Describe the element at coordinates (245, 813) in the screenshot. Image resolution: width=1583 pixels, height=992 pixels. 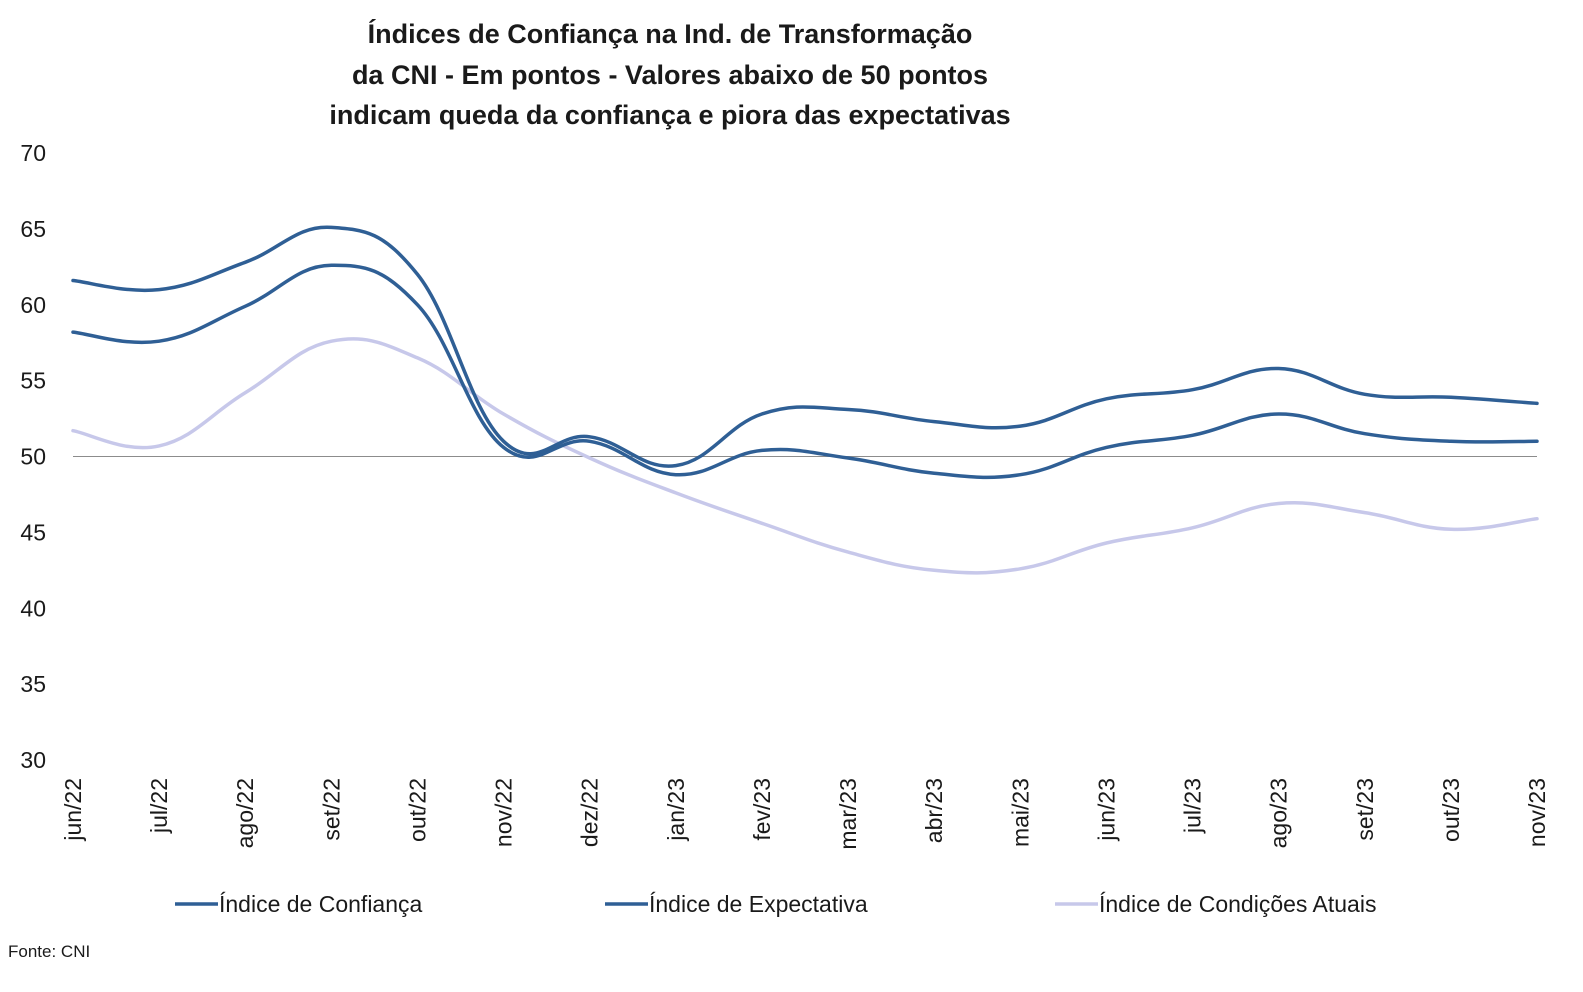
I see `x-tick-label: ago/22` at that location.